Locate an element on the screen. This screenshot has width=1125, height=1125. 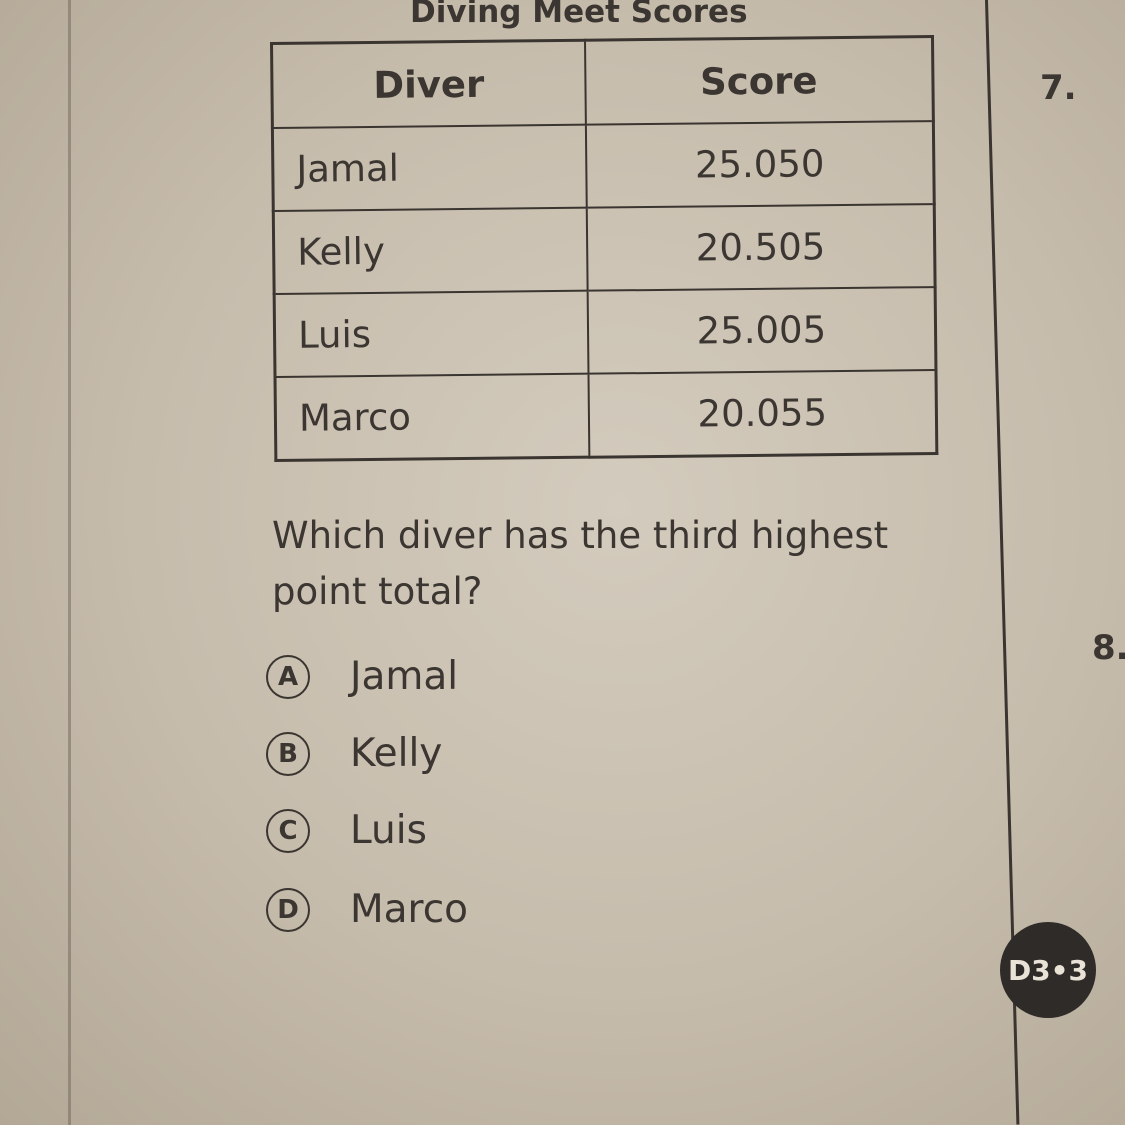
diver-cell: Kelly is located at coordinates (430, 250).